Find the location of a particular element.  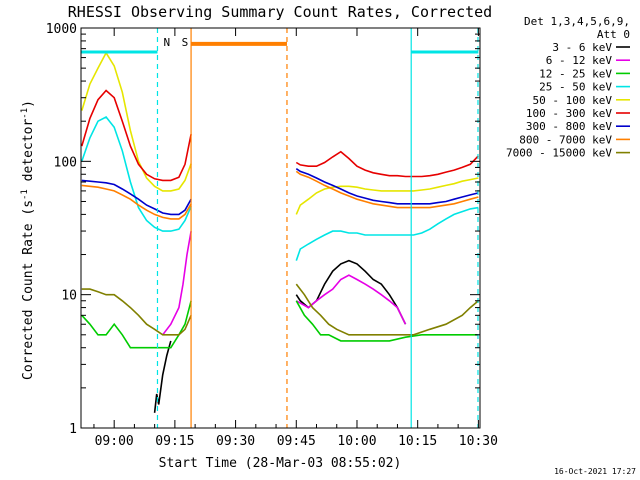

series-300-800-kev is located at coordinates (280, 192).